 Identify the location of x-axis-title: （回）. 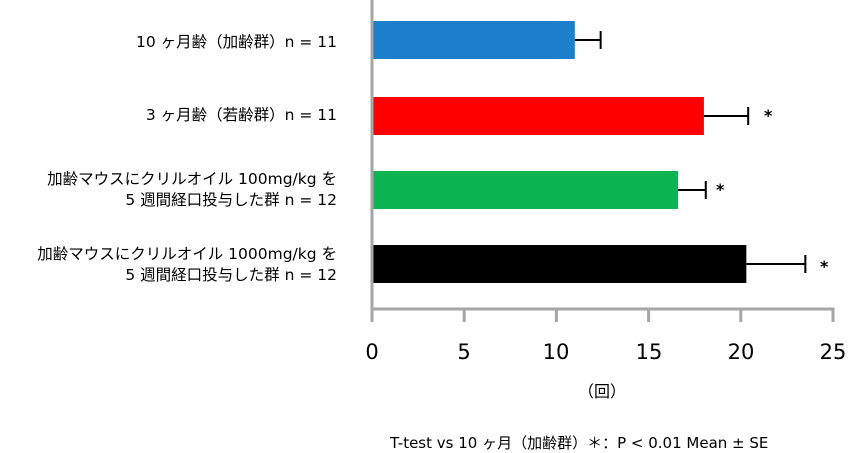
(602, 391).